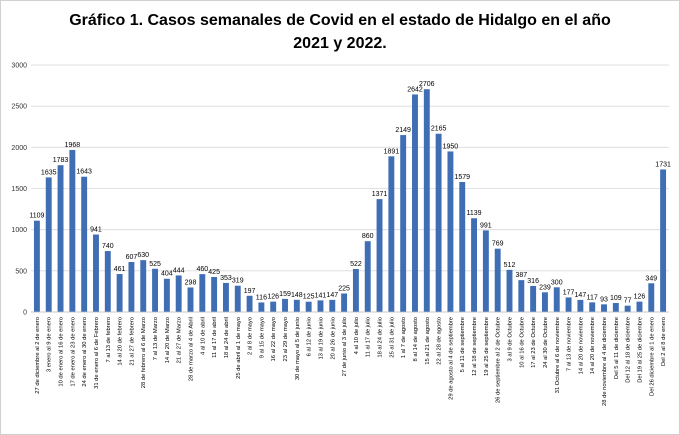 This screenshot has height=435, width=680. Describe the element at coordinates (570, 344) in the screenshot. I see `x-tick-label: 7 al 13 de noviembre` at that location.